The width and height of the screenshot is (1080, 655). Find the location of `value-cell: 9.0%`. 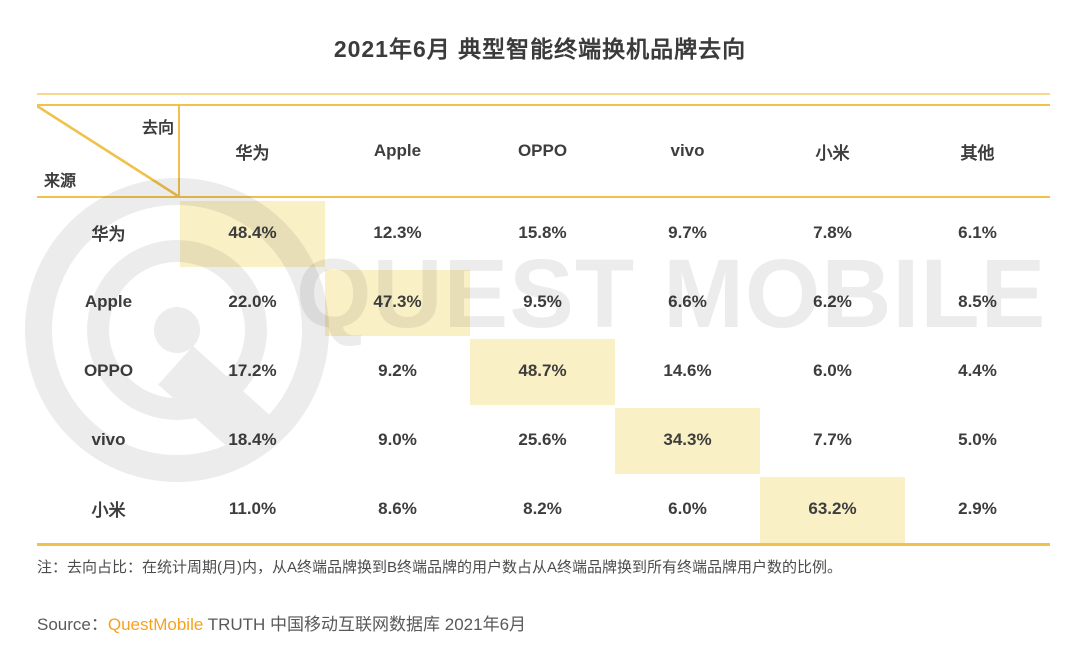

value-cell: 9.0% is located at coordinates (397, 439).